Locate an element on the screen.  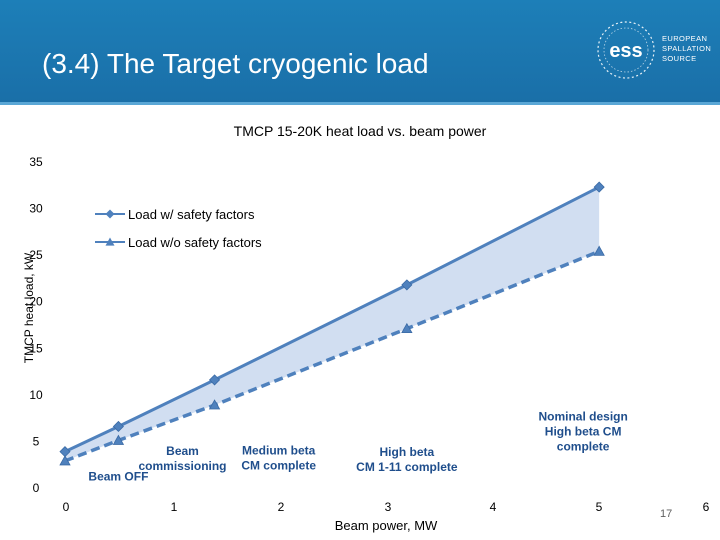
annotation-3-line-0: High beta is located at coordinates (407, 452).